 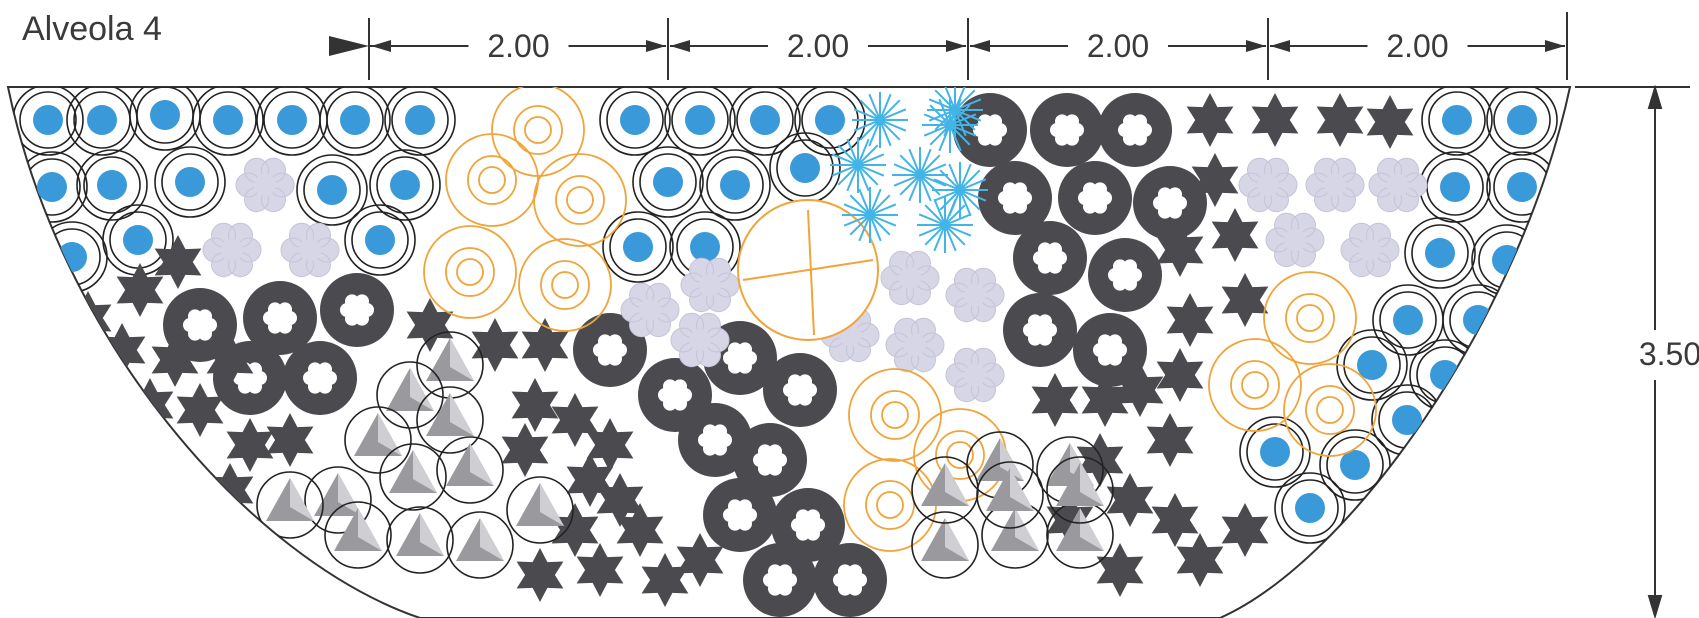 I want to click on dimension-labels-top: 2.00 2.00 2.00 2.00, so click(x=968, y=46).